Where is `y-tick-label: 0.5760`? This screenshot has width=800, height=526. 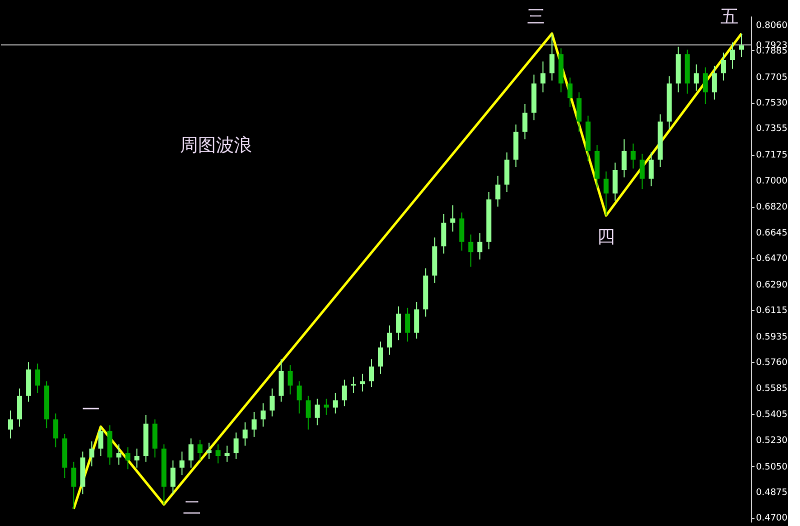
y-tick-label: 0.5760 is located at coordinates (772, 363).